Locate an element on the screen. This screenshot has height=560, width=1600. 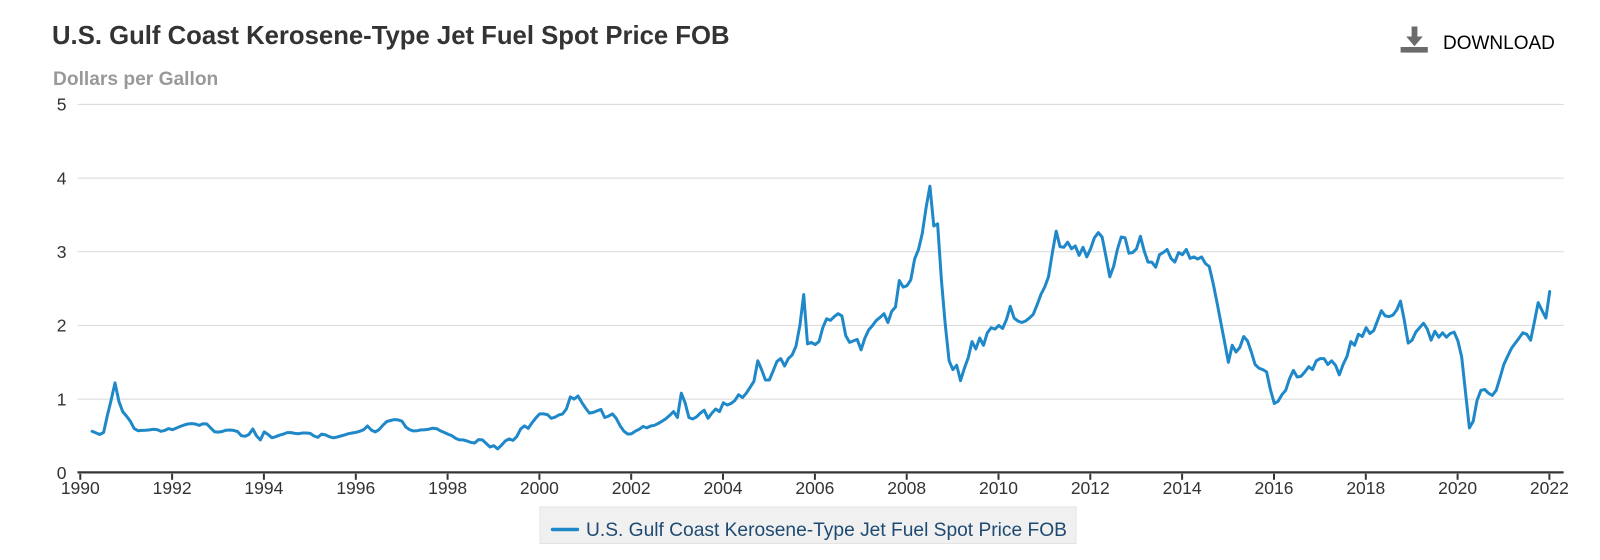
svg-text: 1998 is located at coordinates (447, 488).